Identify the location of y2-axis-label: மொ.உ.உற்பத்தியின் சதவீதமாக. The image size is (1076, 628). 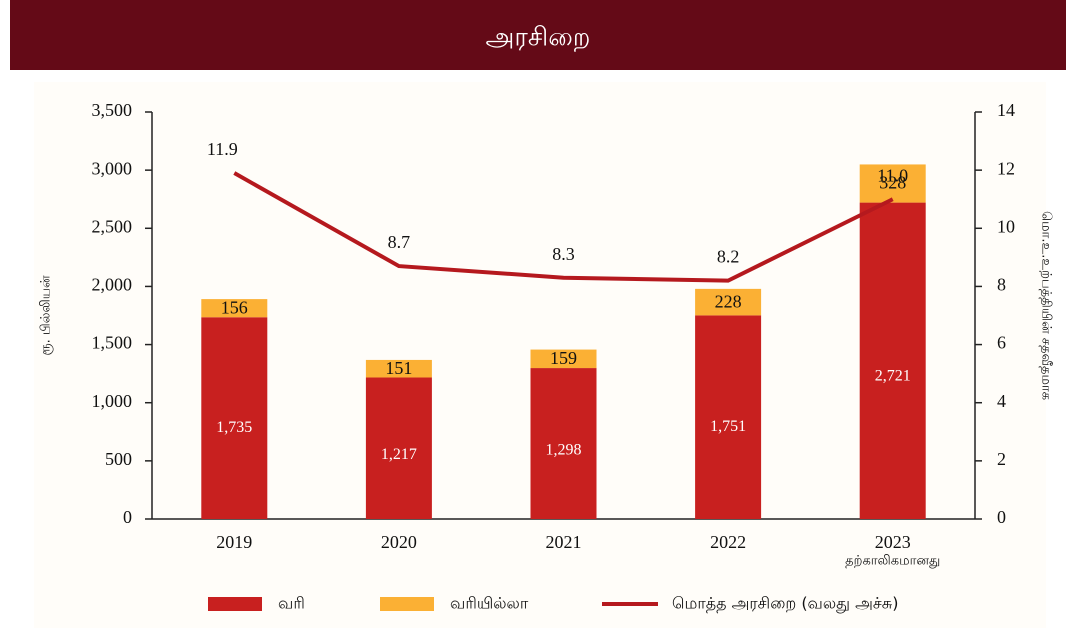
(1046, 305).